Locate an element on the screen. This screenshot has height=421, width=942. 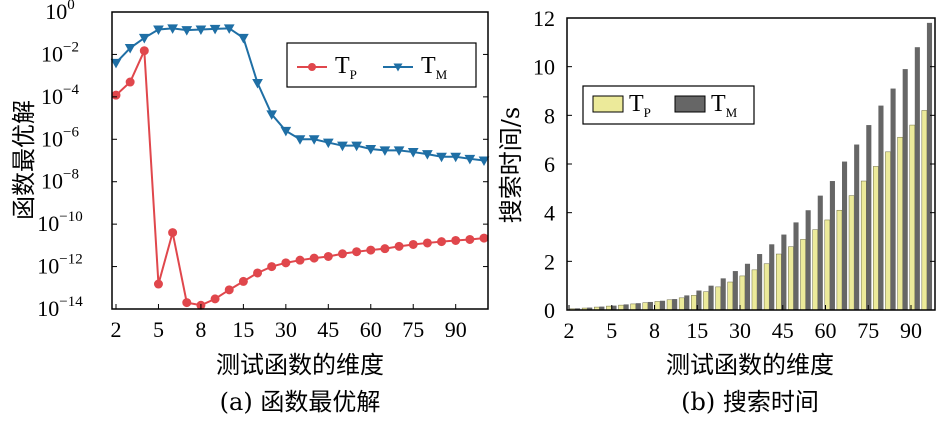
y-tick-label: 10⁻¹⁰ is located at coordinates (59, 222).